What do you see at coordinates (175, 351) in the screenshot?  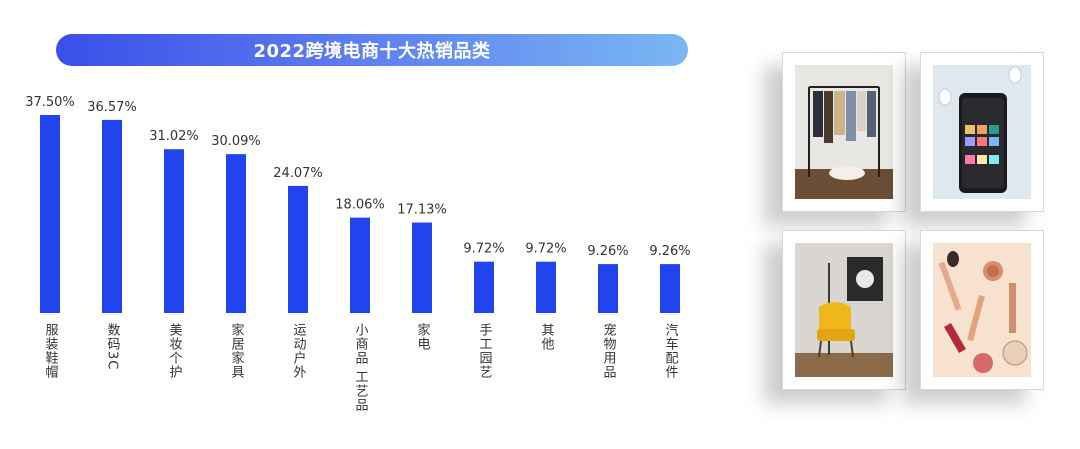 I see `category-label-2: 美妆个护` at bounding box center [175, 351].